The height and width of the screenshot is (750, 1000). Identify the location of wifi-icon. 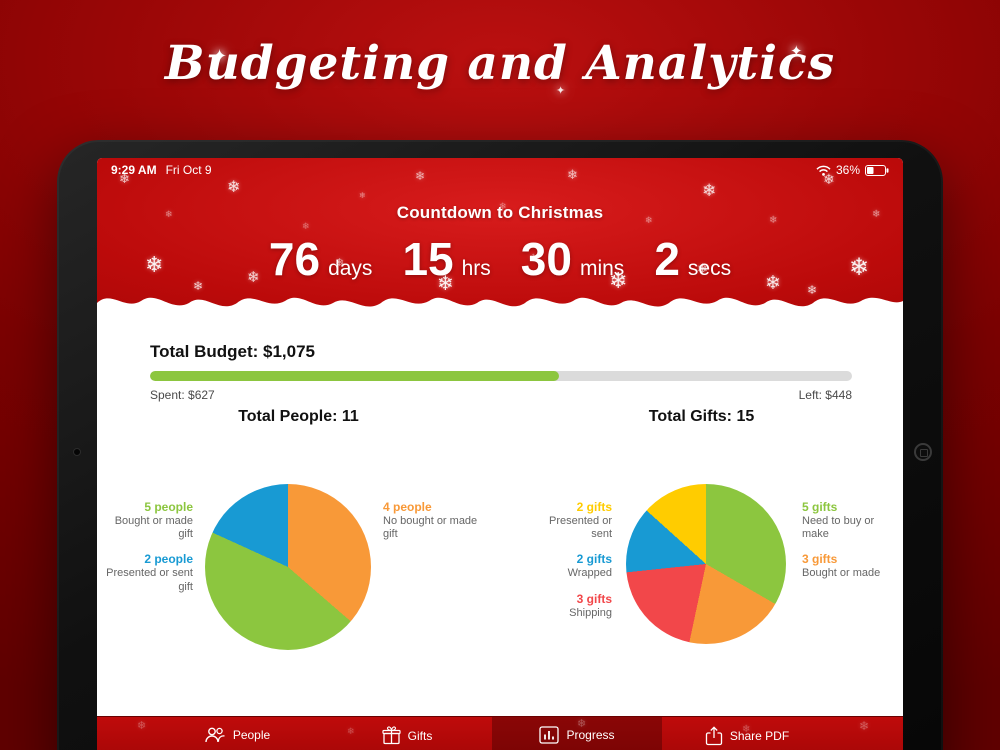
(823, 170).